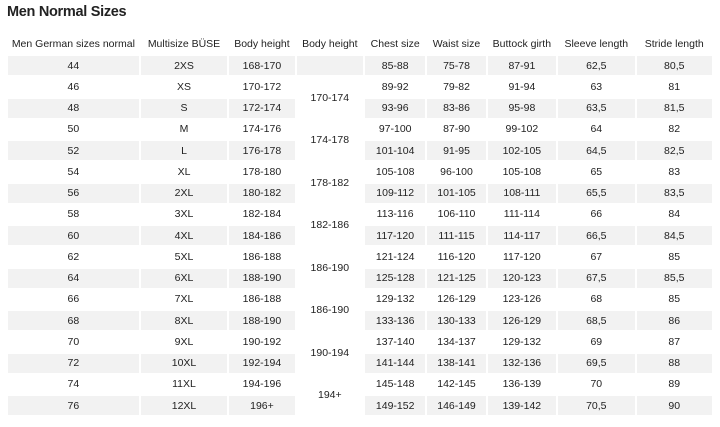 The image size is (720, 427). I want to click on cell: 99-102, so click(522, 129).